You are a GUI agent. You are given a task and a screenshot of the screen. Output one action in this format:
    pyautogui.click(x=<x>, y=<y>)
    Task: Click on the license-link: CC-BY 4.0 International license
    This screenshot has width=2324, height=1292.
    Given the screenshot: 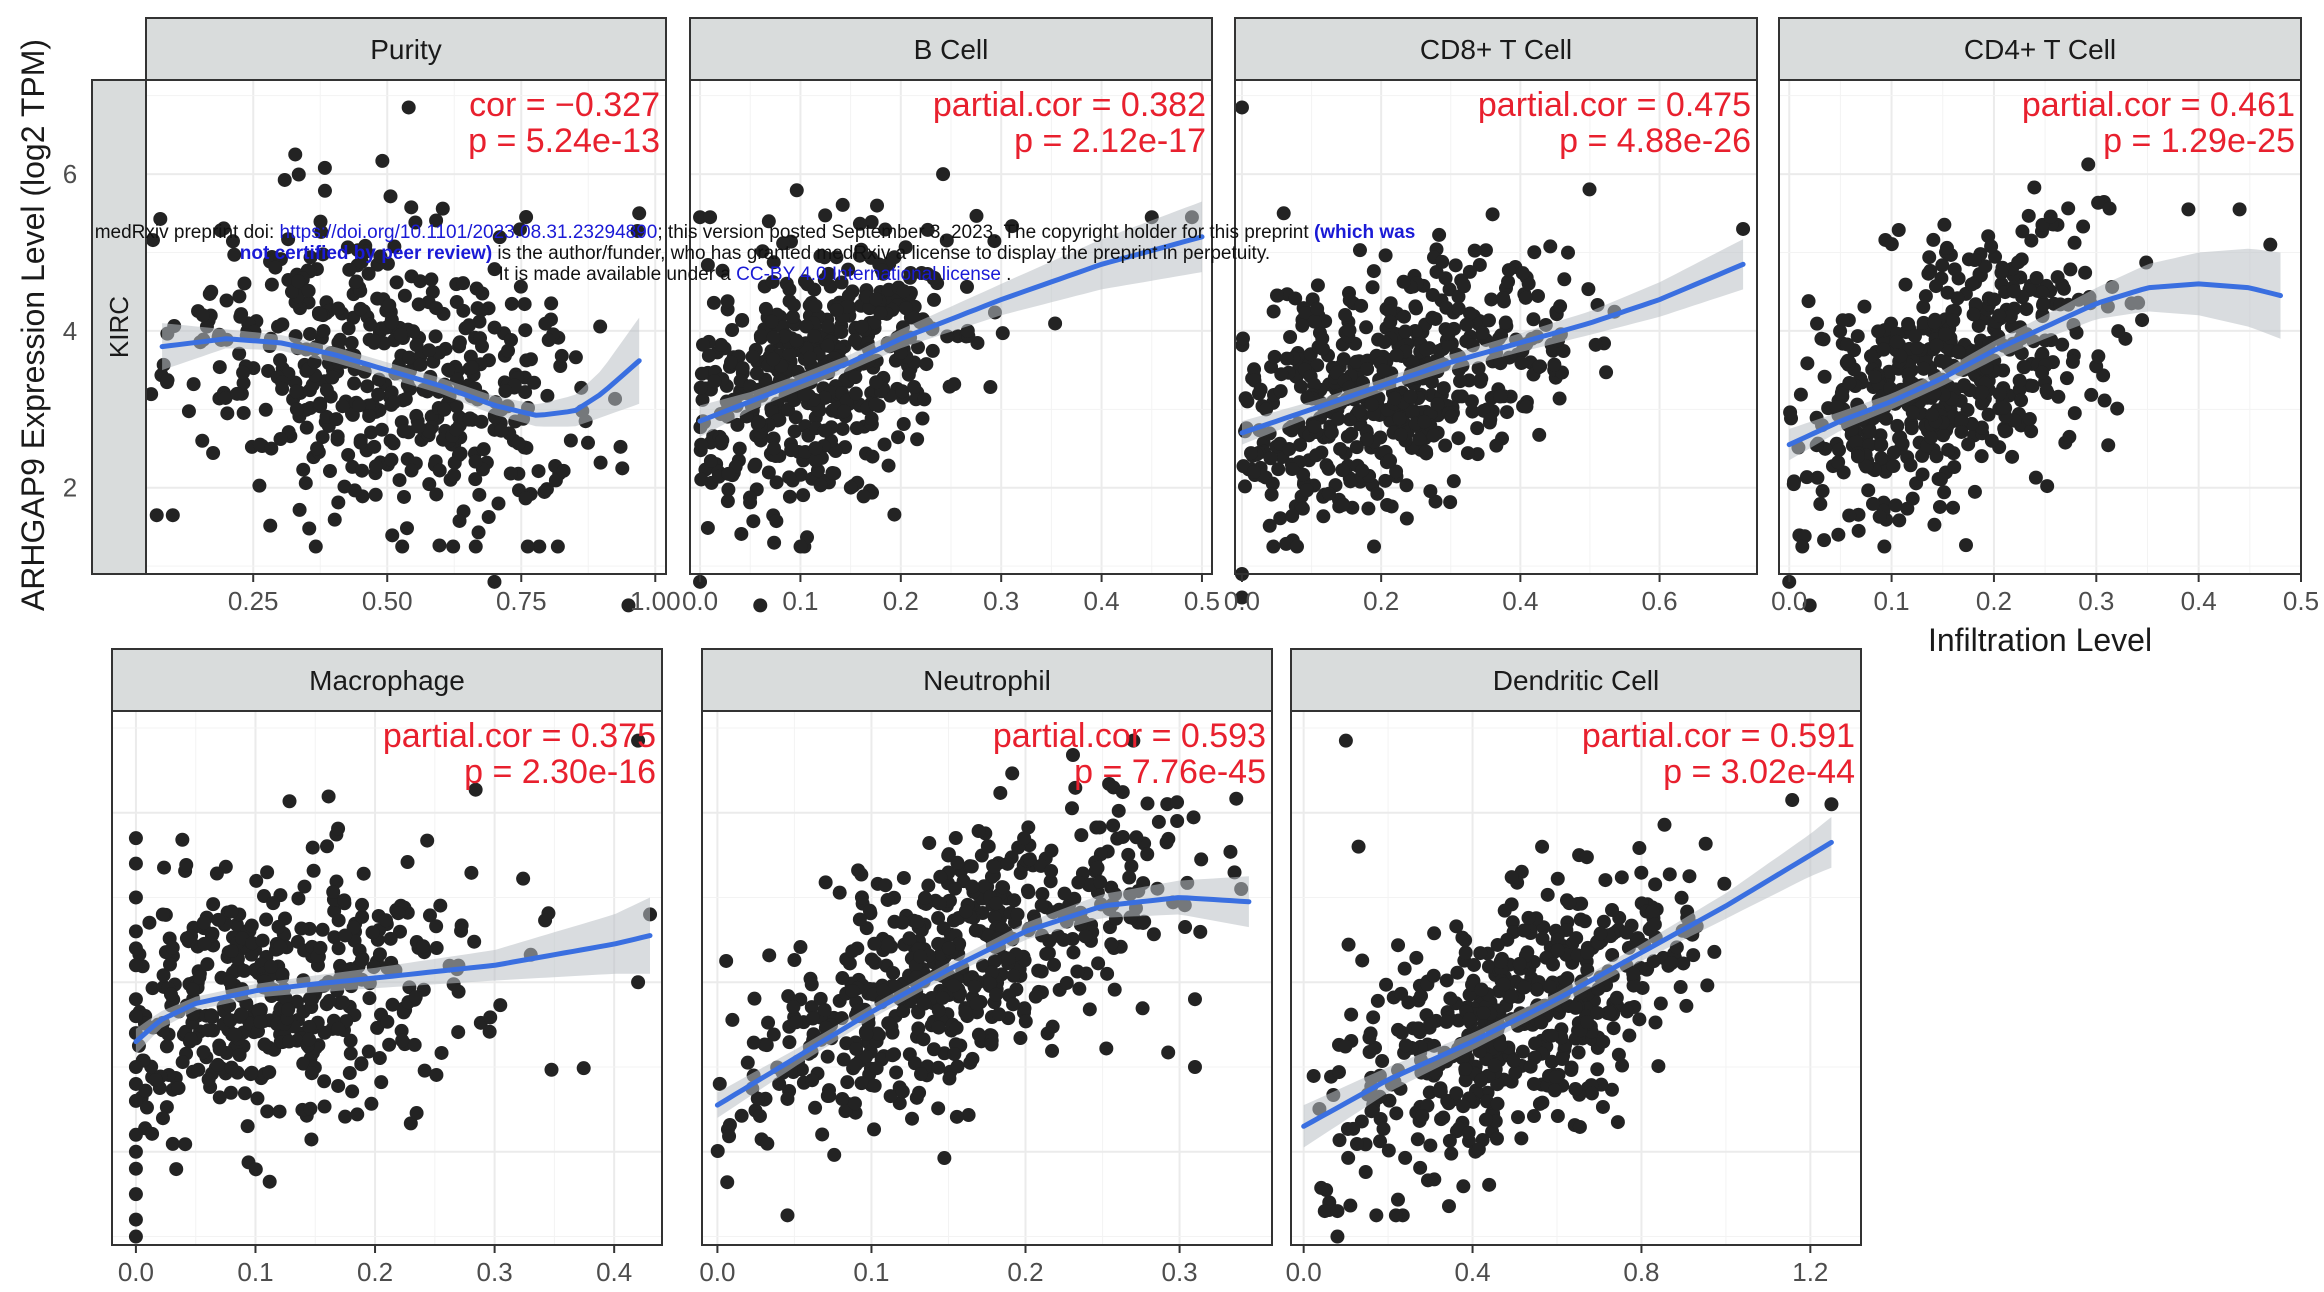 What is the action you would take?
    pyautogui.click(x=868, y=274)
    